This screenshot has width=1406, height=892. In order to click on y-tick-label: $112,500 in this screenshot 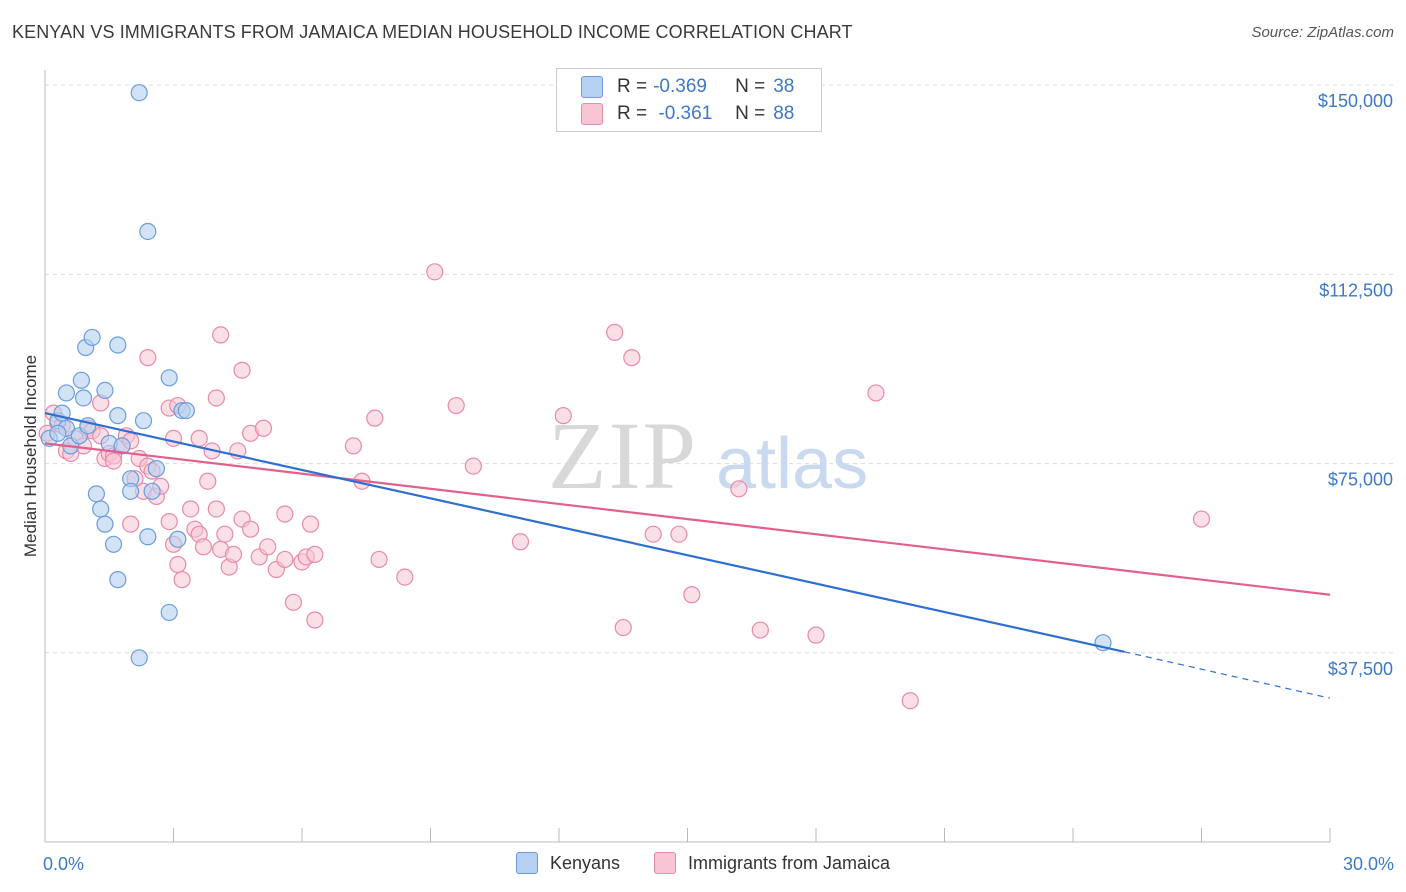, I will do `click(1356, 290)`.